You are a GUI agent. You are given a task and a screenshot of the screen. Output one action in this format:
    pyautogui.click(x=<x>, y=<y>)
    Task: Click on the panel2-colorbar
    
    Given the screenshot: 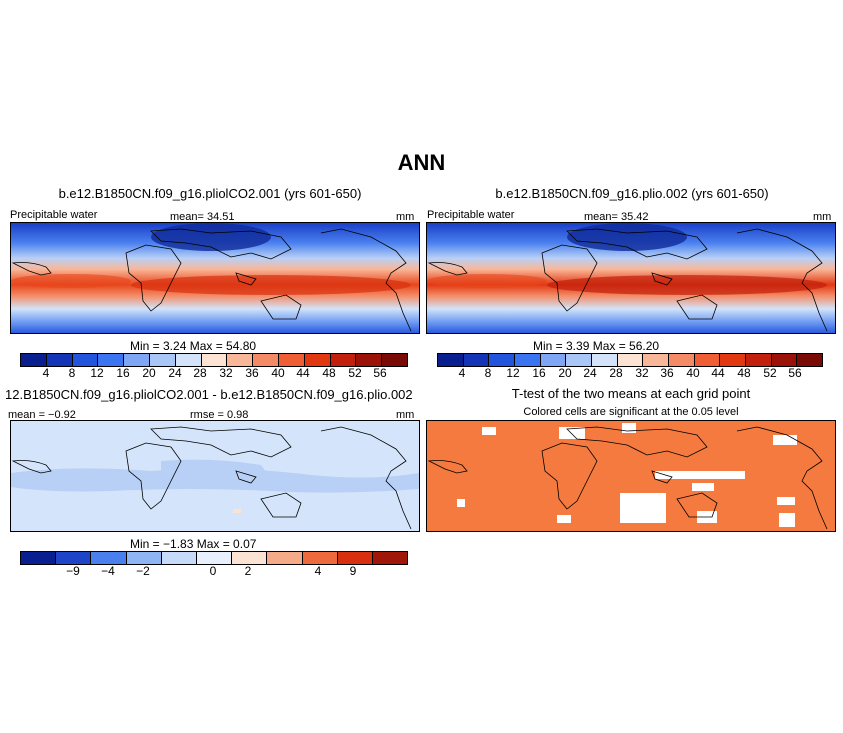 What is the action you would take?
    pyautogui.click(x=630, y=360)
    